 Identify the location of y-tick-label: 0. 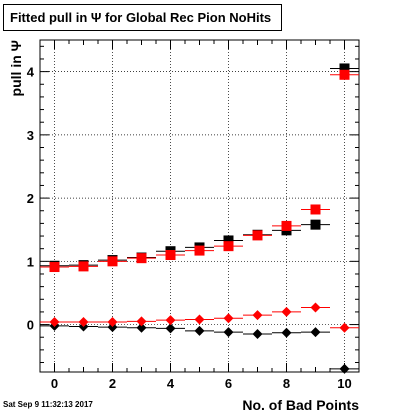
(30, 325).